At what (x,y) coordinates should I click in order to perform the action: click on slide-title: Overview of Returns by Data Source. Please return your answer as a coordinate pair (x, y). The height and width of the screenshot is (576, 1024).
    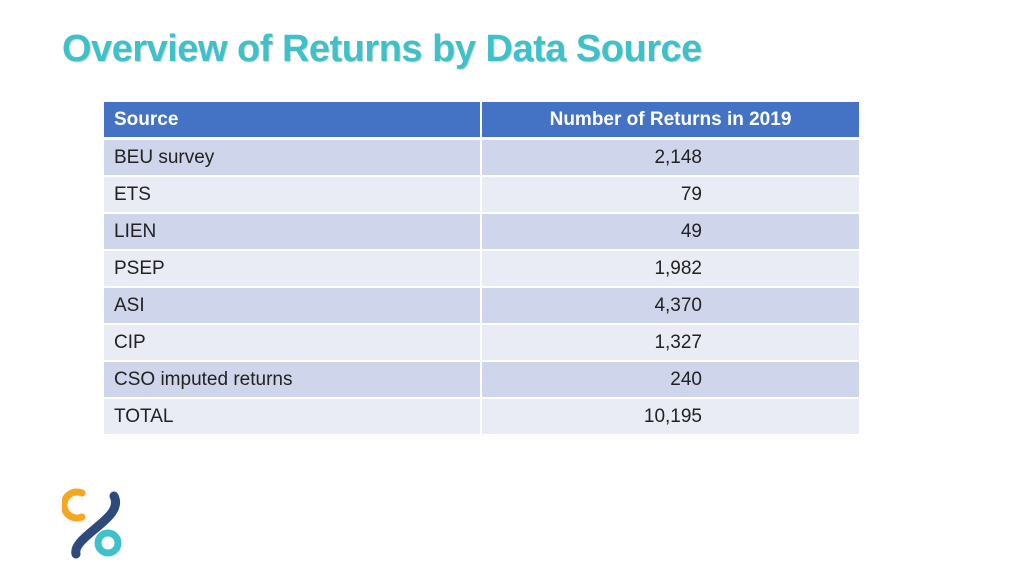
    Looking at the image, I should click on (382, 49).